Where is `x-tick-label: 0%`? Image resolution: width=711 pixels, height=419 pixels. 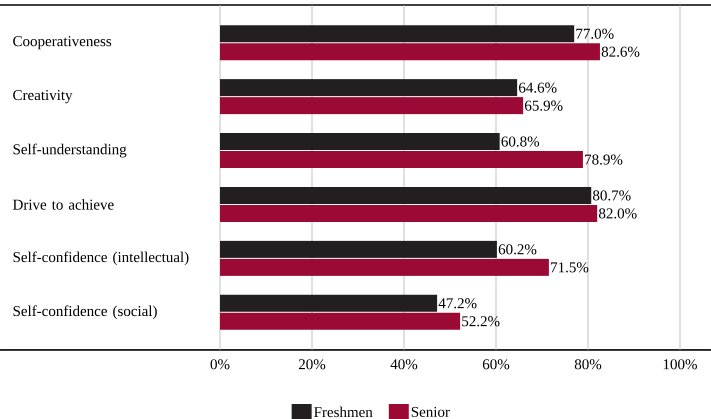 x-tick-label: 0% is located at coordinates (220, 364).